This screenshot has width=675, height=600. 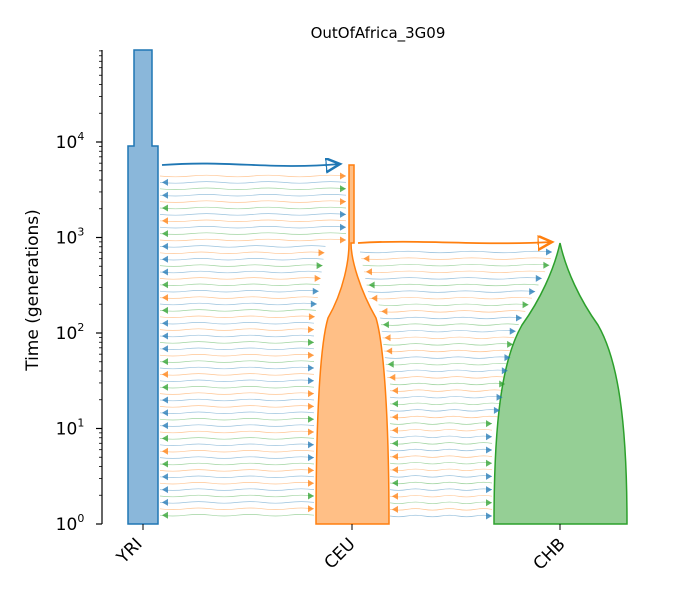 I want to click on ancestry-arrow-yri-ceu, so click(x=250, y=165).